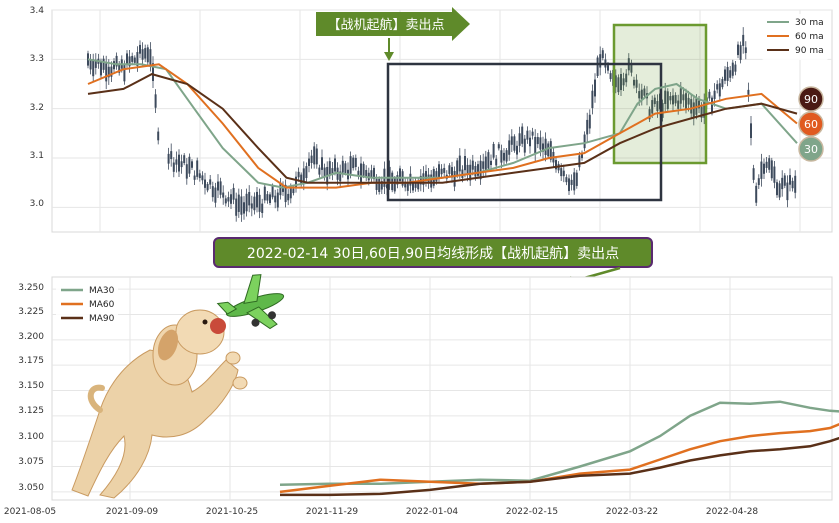 This screenshot has height=523, width=839. What do you see at coordinates (37, 204) in the screenshot?
I see `top-ytick-4: 3.0` at bounding box center [37, 204].